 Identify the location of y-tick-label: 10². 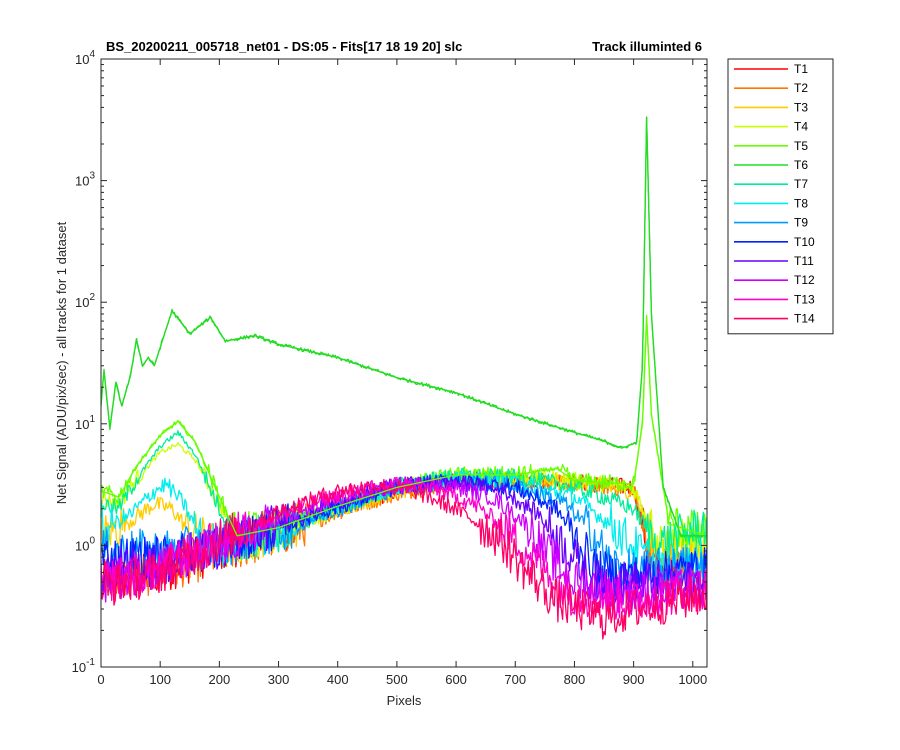
(85, 301).